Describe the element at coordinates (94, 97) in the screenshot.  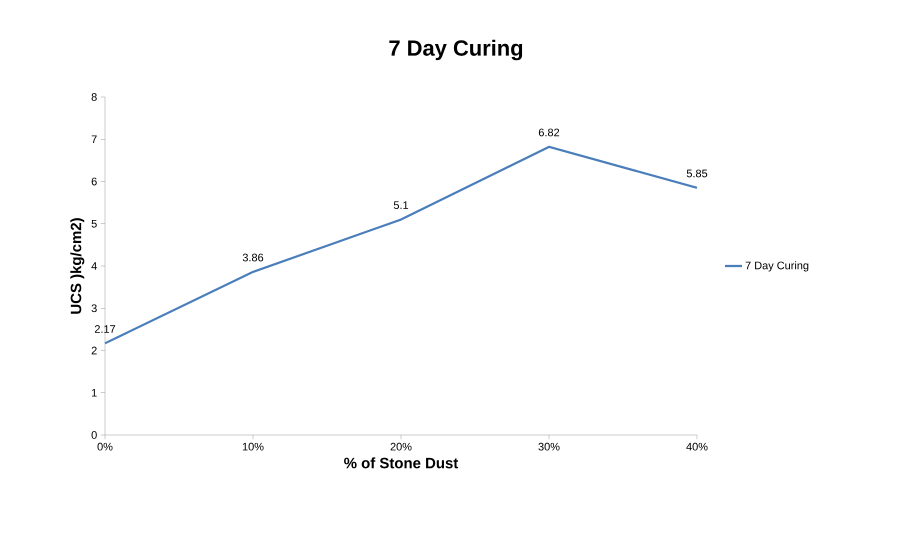
I see `y-tick-label: 8` at that location.